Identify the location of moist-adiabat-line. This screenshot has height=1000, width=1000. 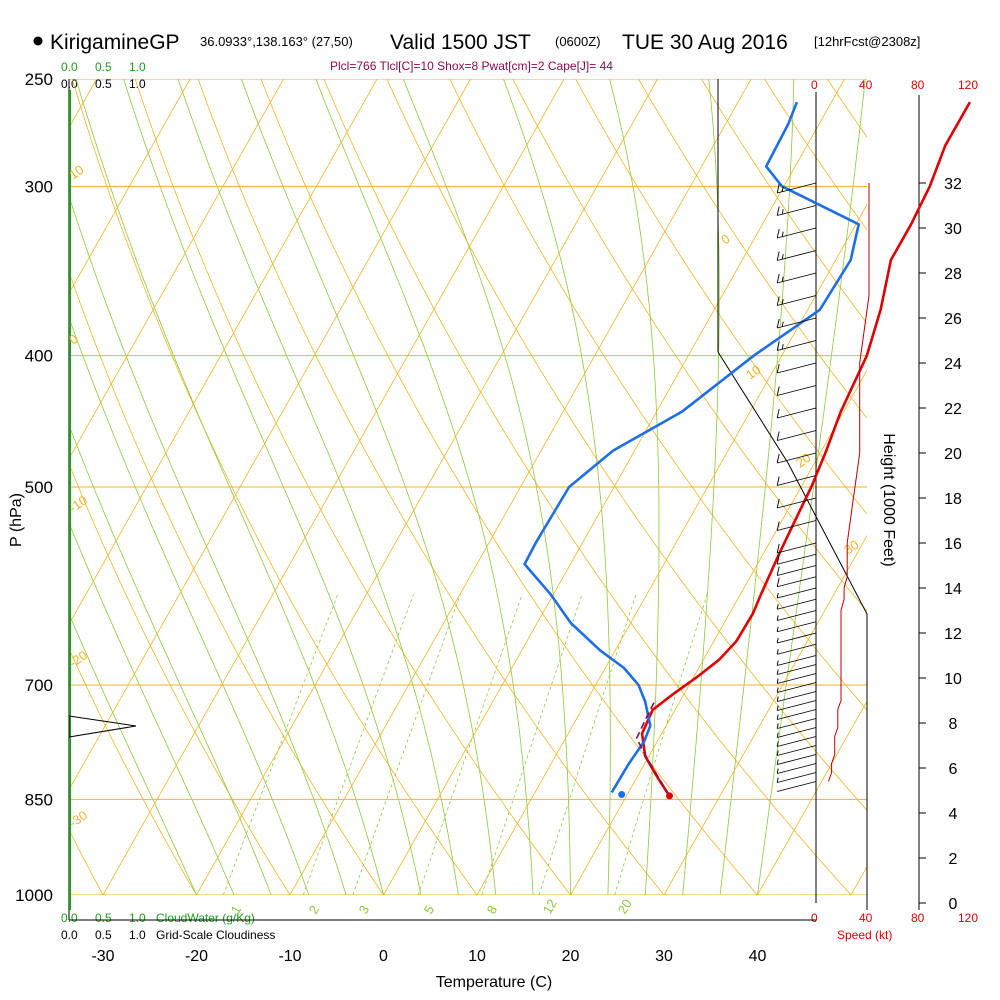
(634, 487).